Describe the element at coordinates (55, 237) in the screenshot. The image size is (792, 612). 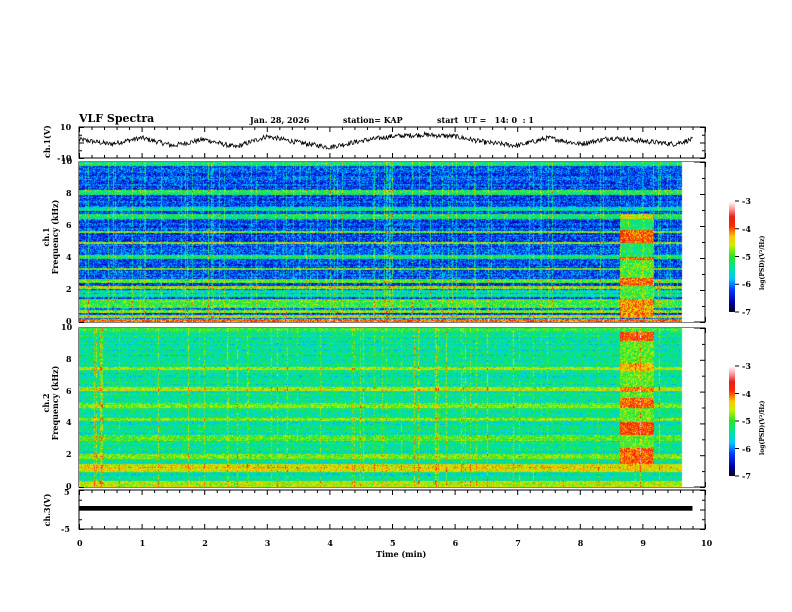
I see `ch1-spec-ylabel-freq: Frequency (kHz)` at that location.